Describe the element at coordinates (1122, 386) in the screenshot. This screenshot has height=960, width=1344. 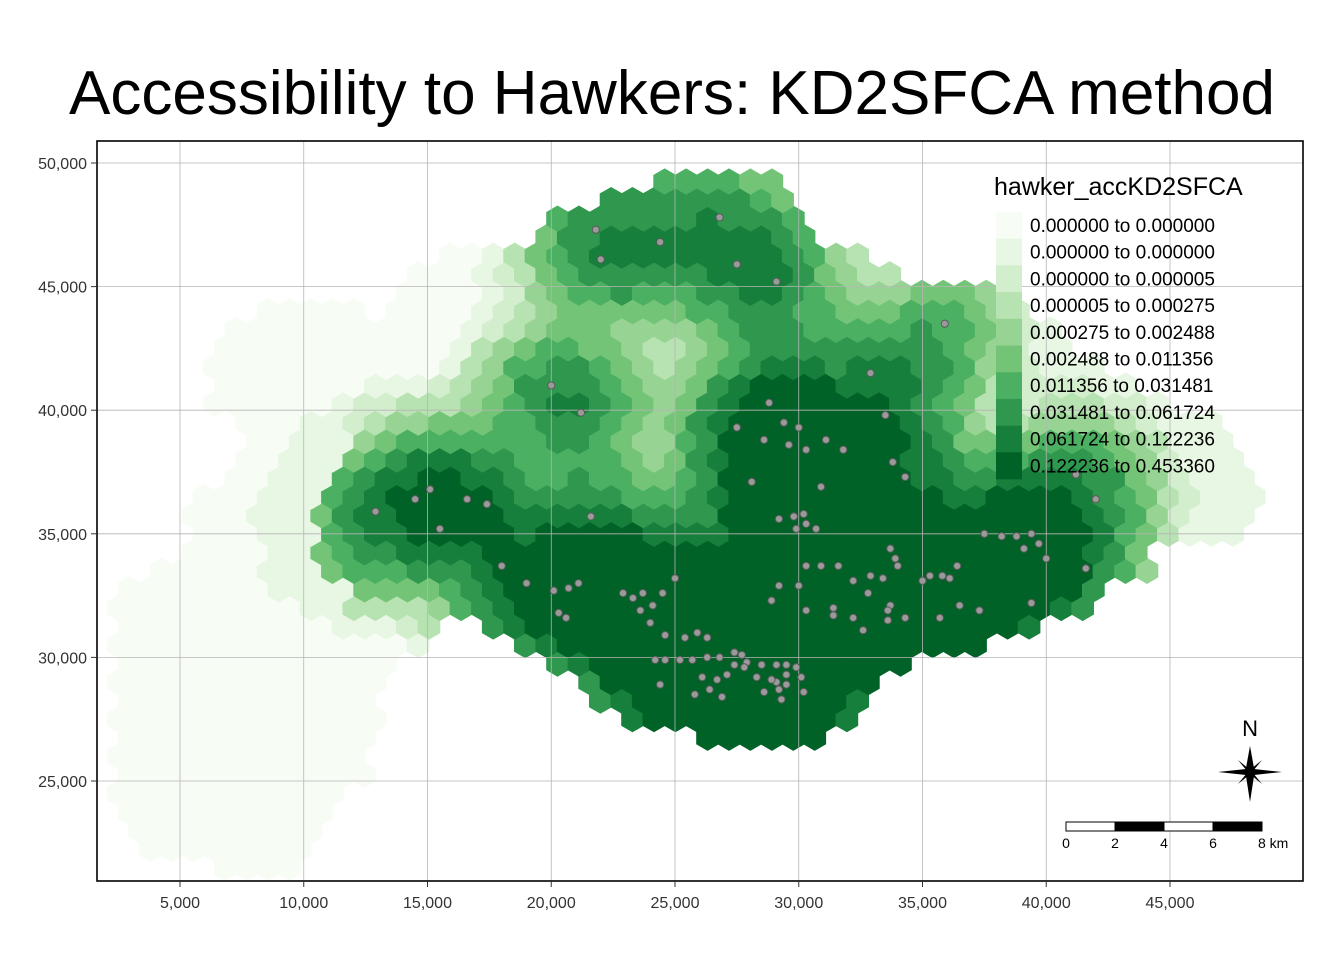
I see `legend-label: 0.011356 to 0.031481` at that location.